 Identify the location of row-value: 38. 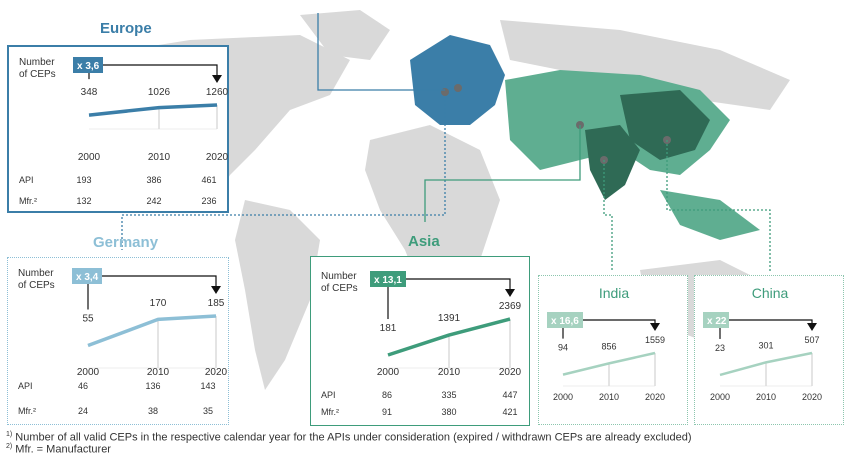
(153, 411).